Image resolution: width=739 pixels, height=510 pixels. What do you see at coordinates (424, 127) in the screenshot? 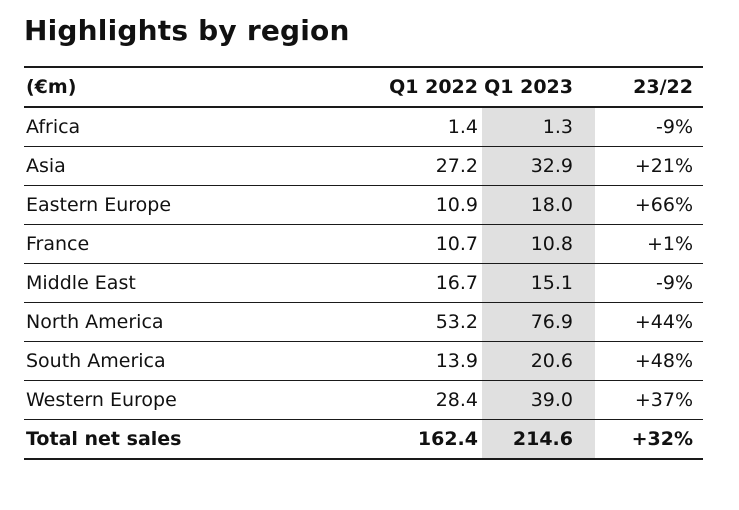
I see `value-q1-2022: 1.4` at bounding box center [424, 127].